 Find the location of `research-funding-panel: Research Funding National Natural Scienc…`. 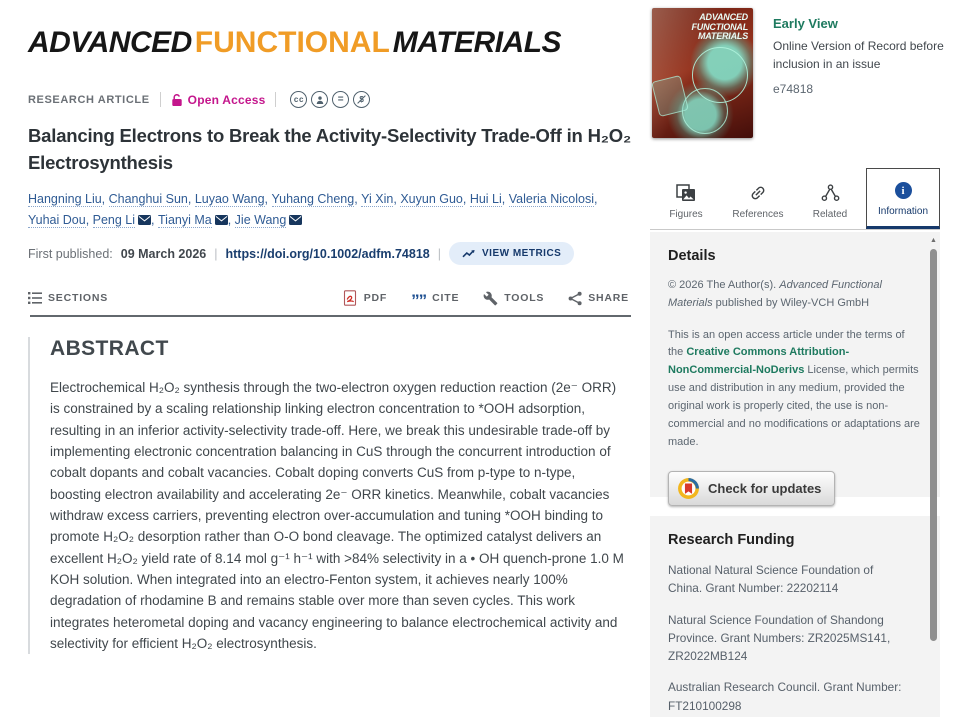

research-funding-panel: Research Funding National Natural Scienc… is located at coordinates (795, 616).